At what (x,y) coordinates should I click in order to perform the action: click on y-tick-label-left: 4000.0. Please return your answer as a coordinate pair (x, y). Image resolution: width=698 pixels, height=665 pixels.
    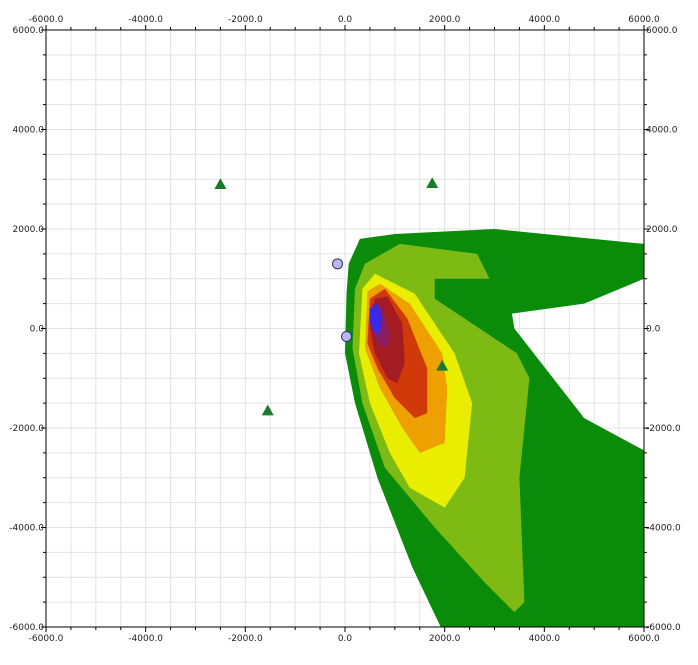
    Looking at the image, I should click on (29, 131).